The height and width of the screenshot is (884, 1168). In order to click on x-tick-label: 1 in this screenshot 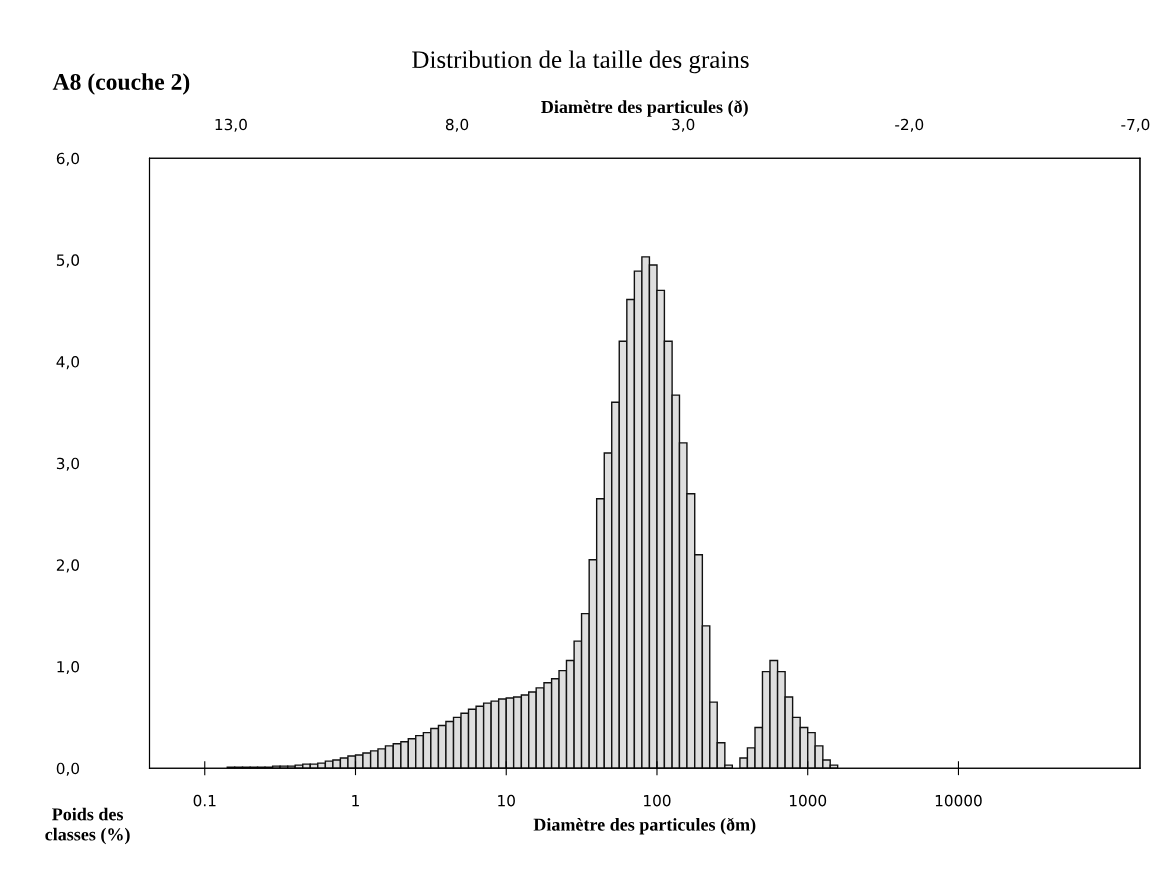, I will do `click(355, 801)`.